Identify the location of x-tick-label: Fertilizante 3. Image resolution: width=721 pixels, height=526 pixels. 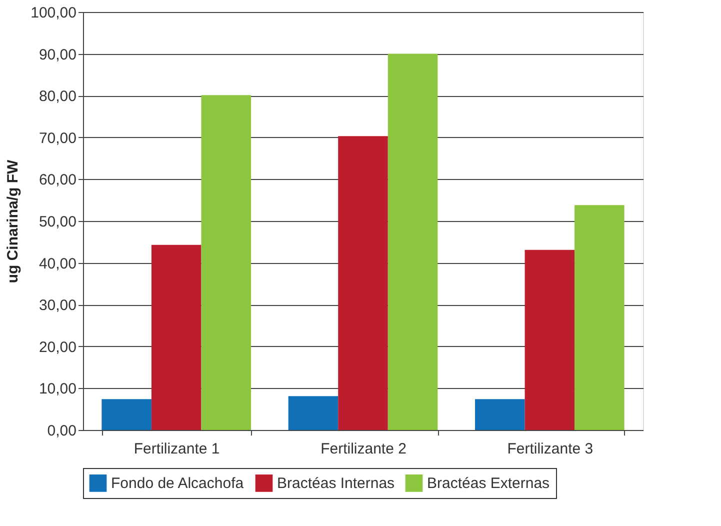
(550, 449).